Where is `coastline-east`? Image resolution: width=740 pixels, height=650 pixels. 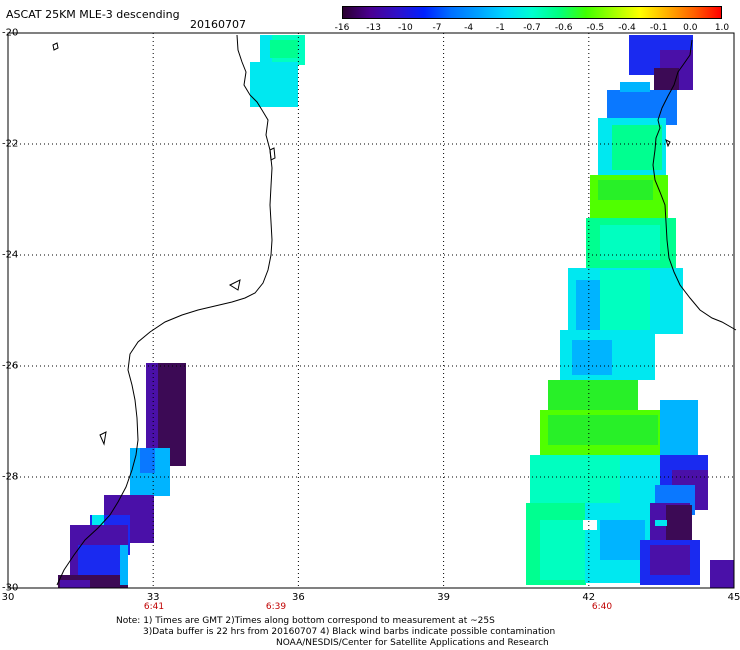
coastline-east is located at coordinates (694, 185).